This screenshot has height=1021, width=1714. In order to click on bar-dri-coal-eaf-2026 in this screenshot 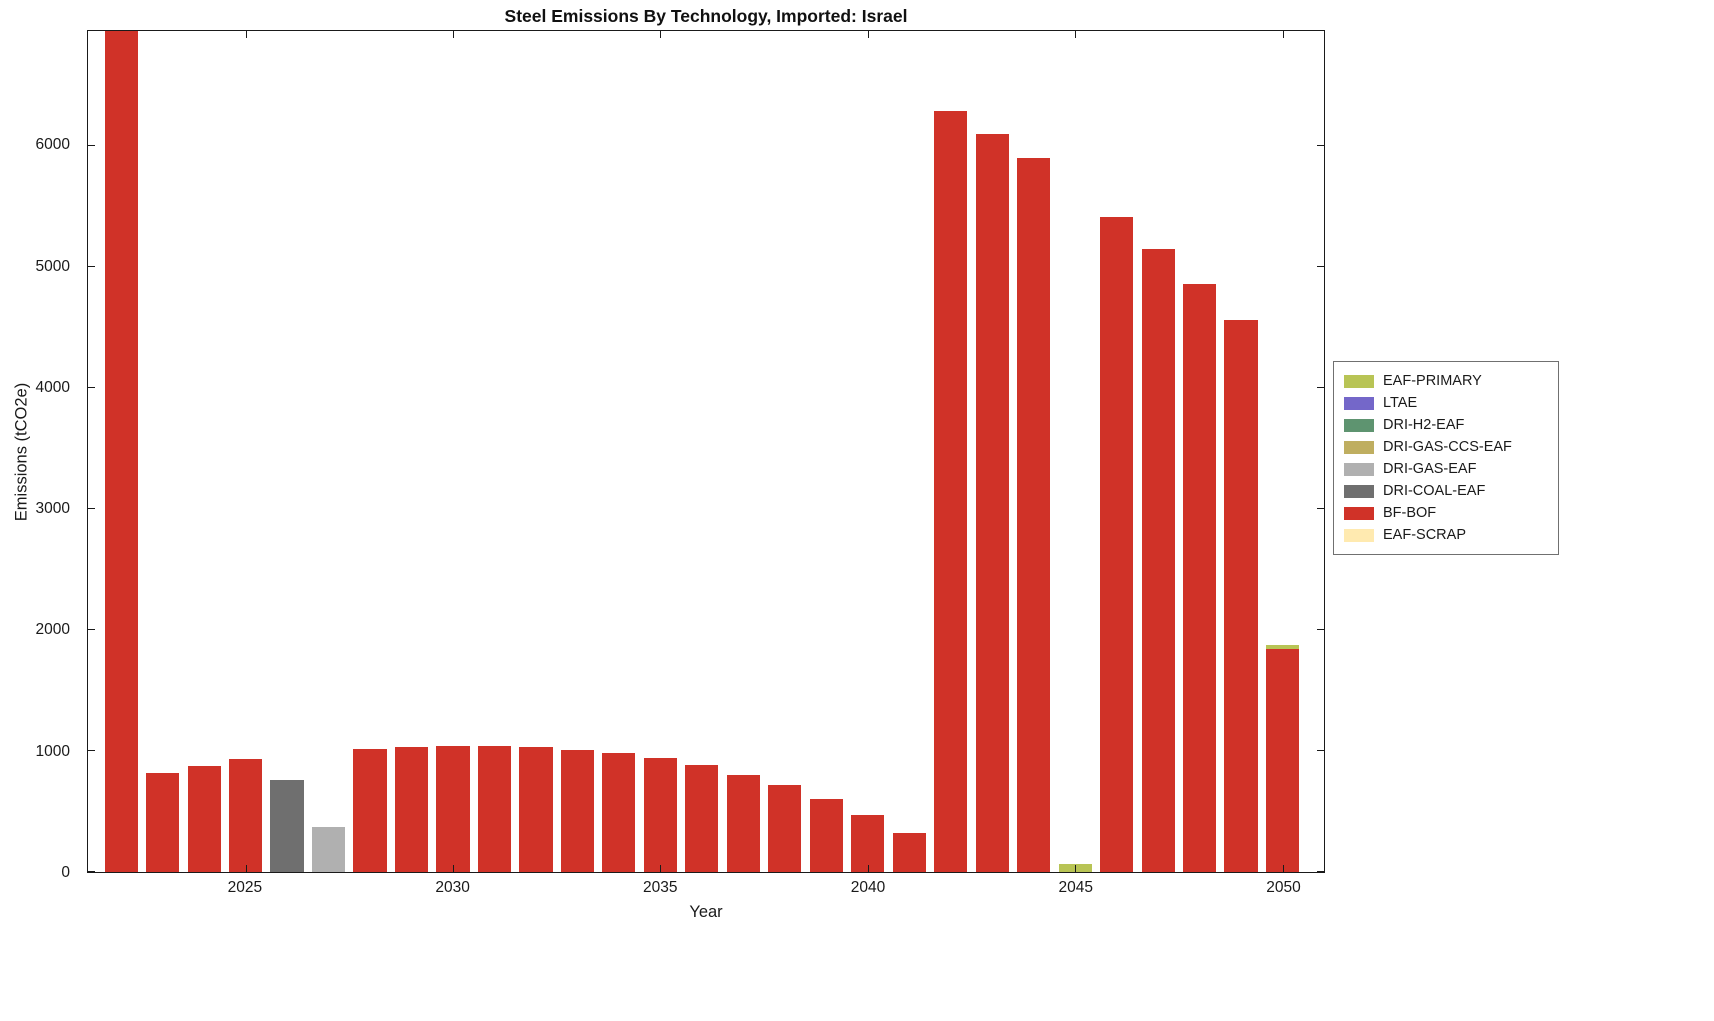, I will do `click(287, 826)`.